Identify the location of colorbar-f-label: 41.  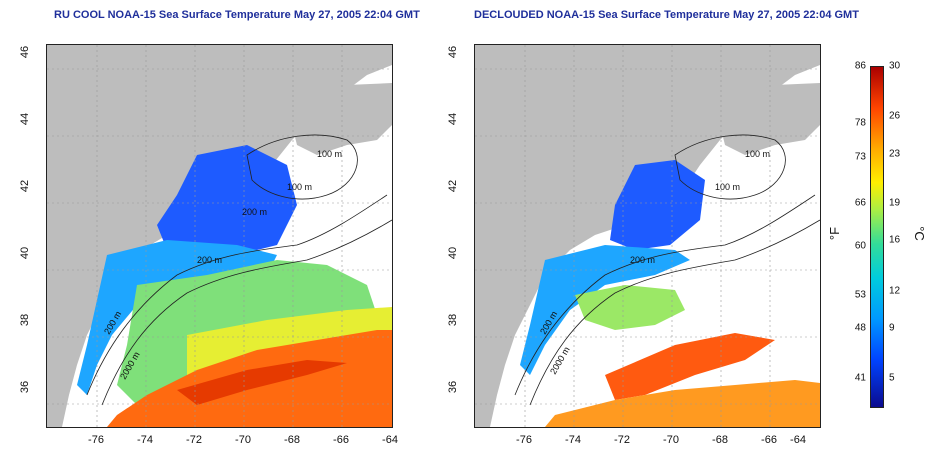
(860, 378).